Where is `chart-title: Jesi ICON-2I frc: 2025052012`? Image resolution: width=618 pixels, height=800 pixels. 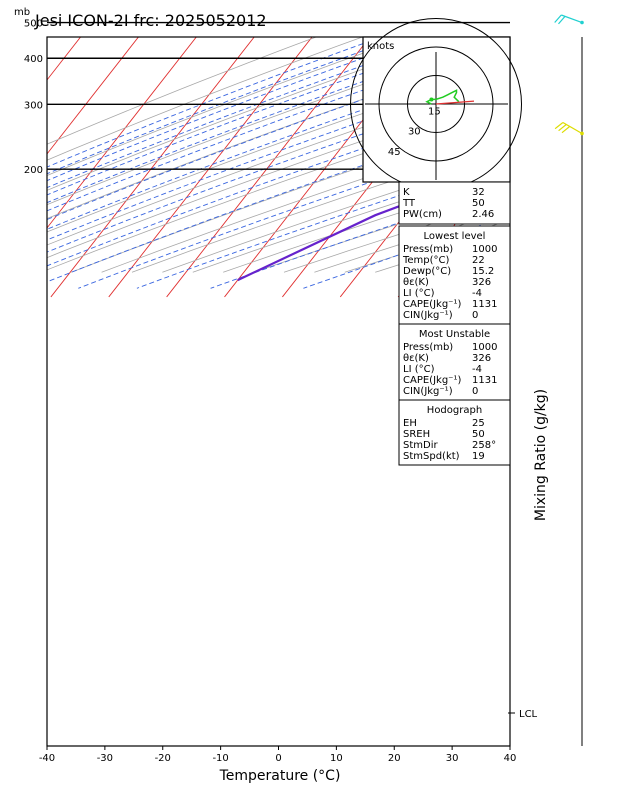 chart-title: Jesi ICON-2I frc: 2025052012 is located at coordinates (150, 20).